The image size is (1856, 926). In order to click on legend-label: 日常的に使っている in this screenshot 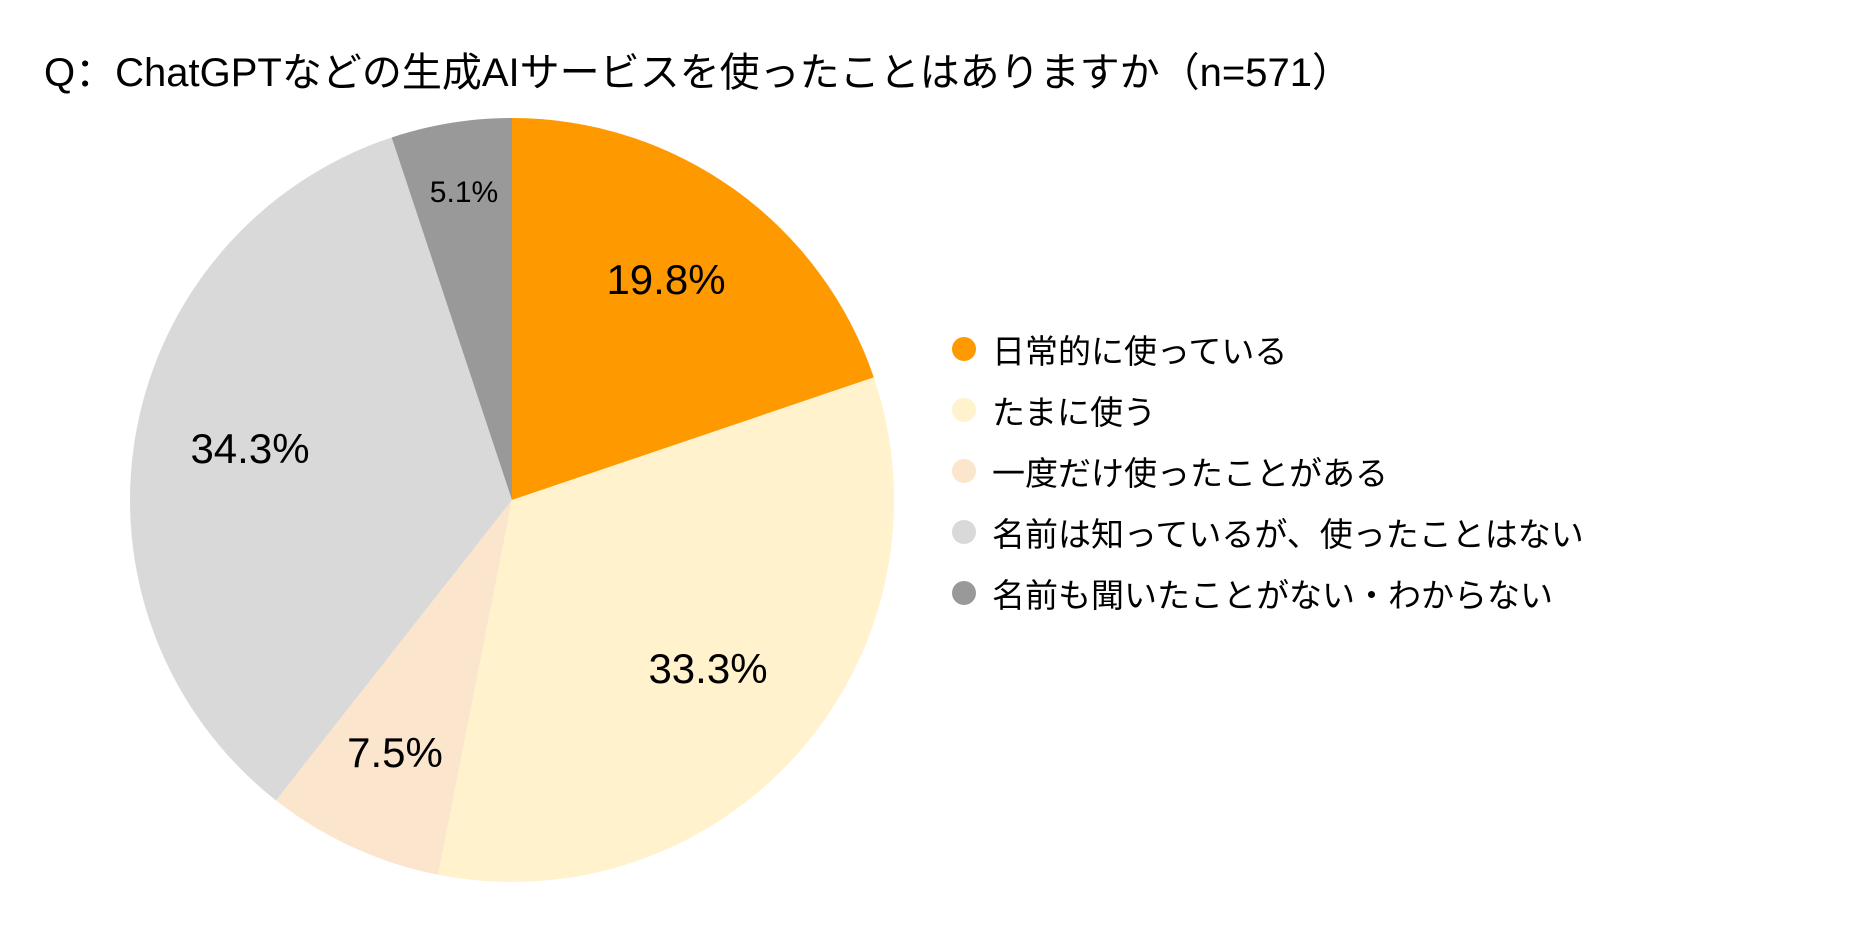, I will do `click(1140, 351)`.